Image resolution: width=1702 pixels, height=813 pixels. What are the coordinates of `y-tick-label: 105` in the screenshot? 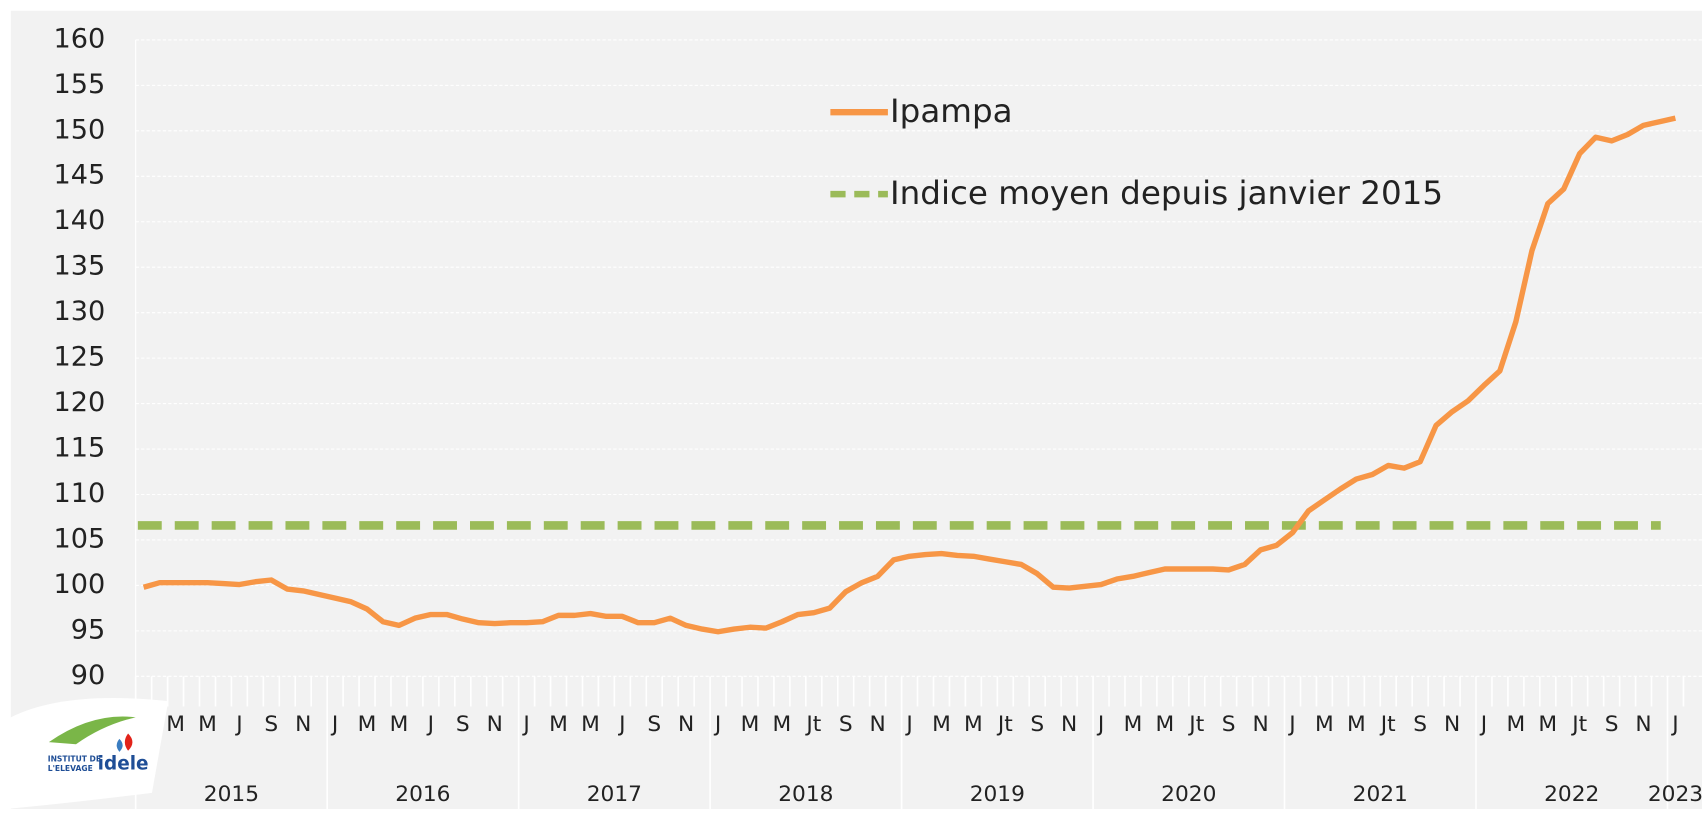 It's located at (80, 539).